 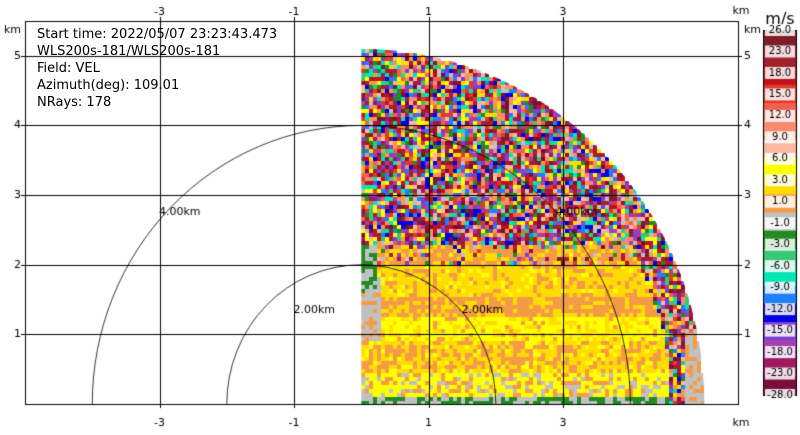 What do you see at coordinates (157, 34) in the screenshot?
I see `start-time-label: Start time: 2022/05/07 23:23:43.473` at bounding box center [157, 34].